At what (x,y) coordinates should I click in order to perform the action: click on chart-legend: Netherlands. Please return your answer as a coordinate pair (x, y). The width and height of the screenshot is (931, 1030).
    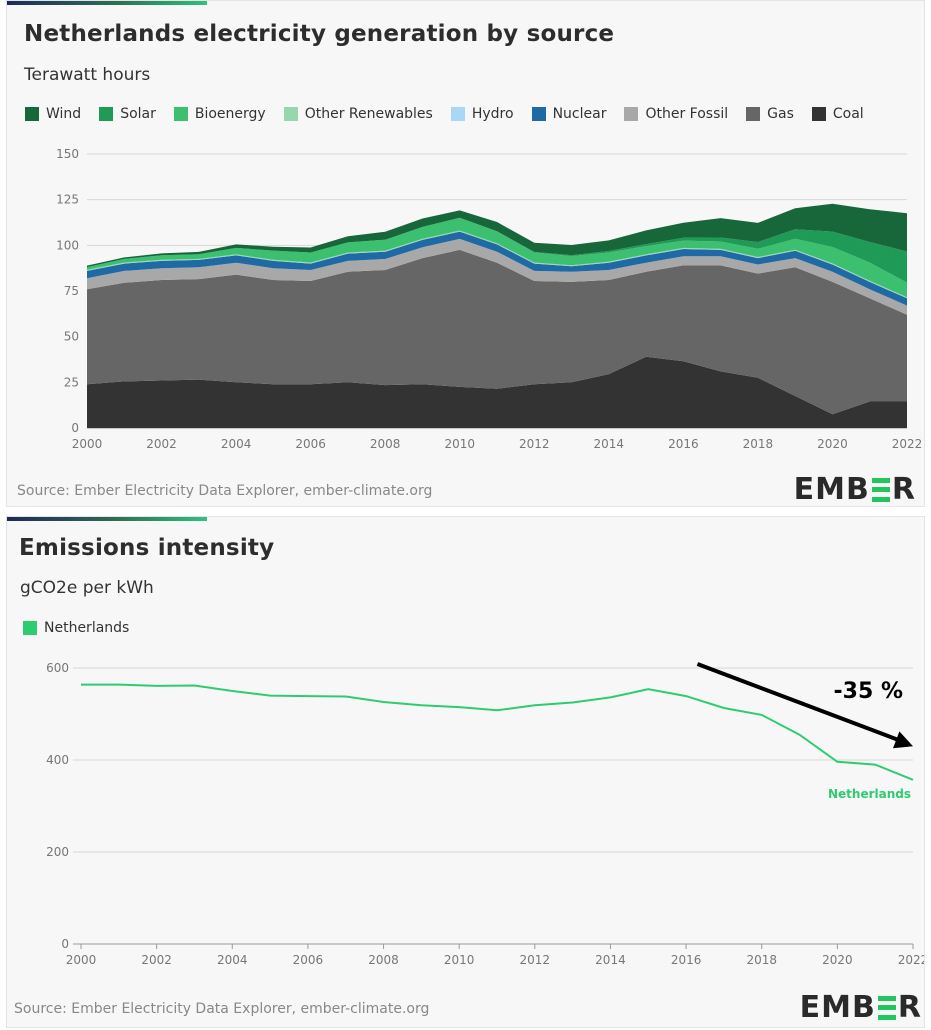
    Looking at the image, I should click on (85, 628).